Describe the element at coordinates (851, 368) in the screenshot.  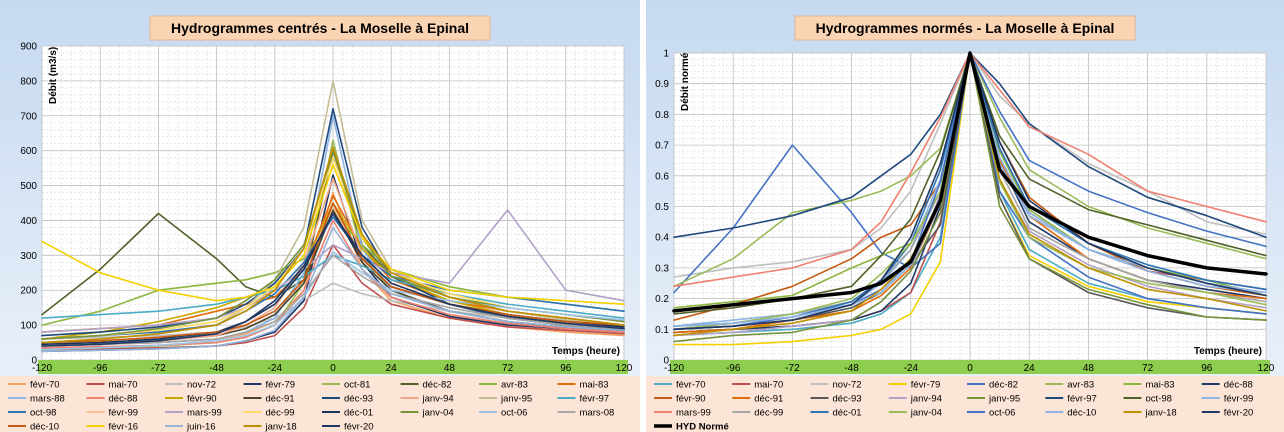
I see `x-tick-label: -48` at that location.